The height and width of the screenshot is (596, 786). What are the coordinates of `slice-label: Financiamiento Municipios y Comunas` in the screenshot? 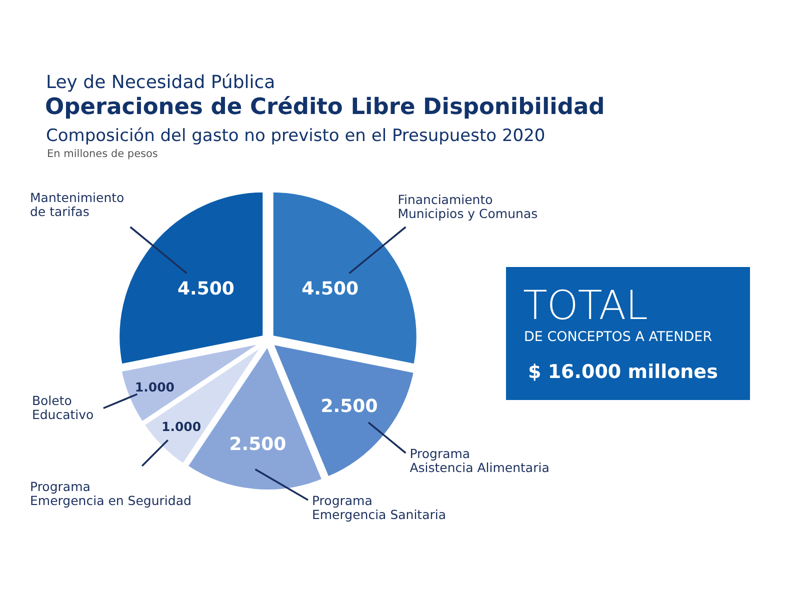 It's located at (468, 206).